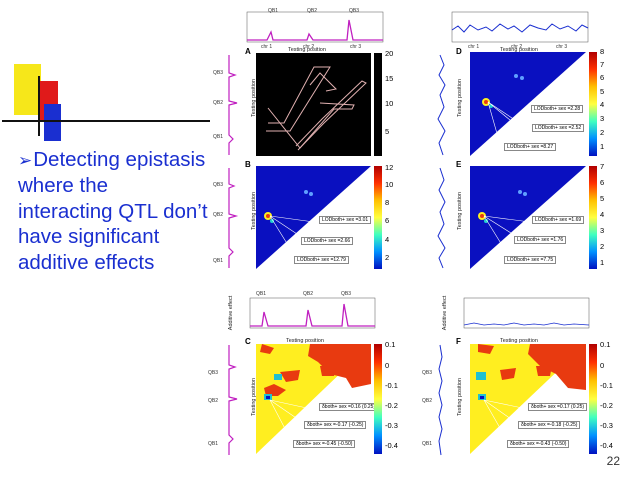  I want to click on additive-track-right, so click(526, 313).